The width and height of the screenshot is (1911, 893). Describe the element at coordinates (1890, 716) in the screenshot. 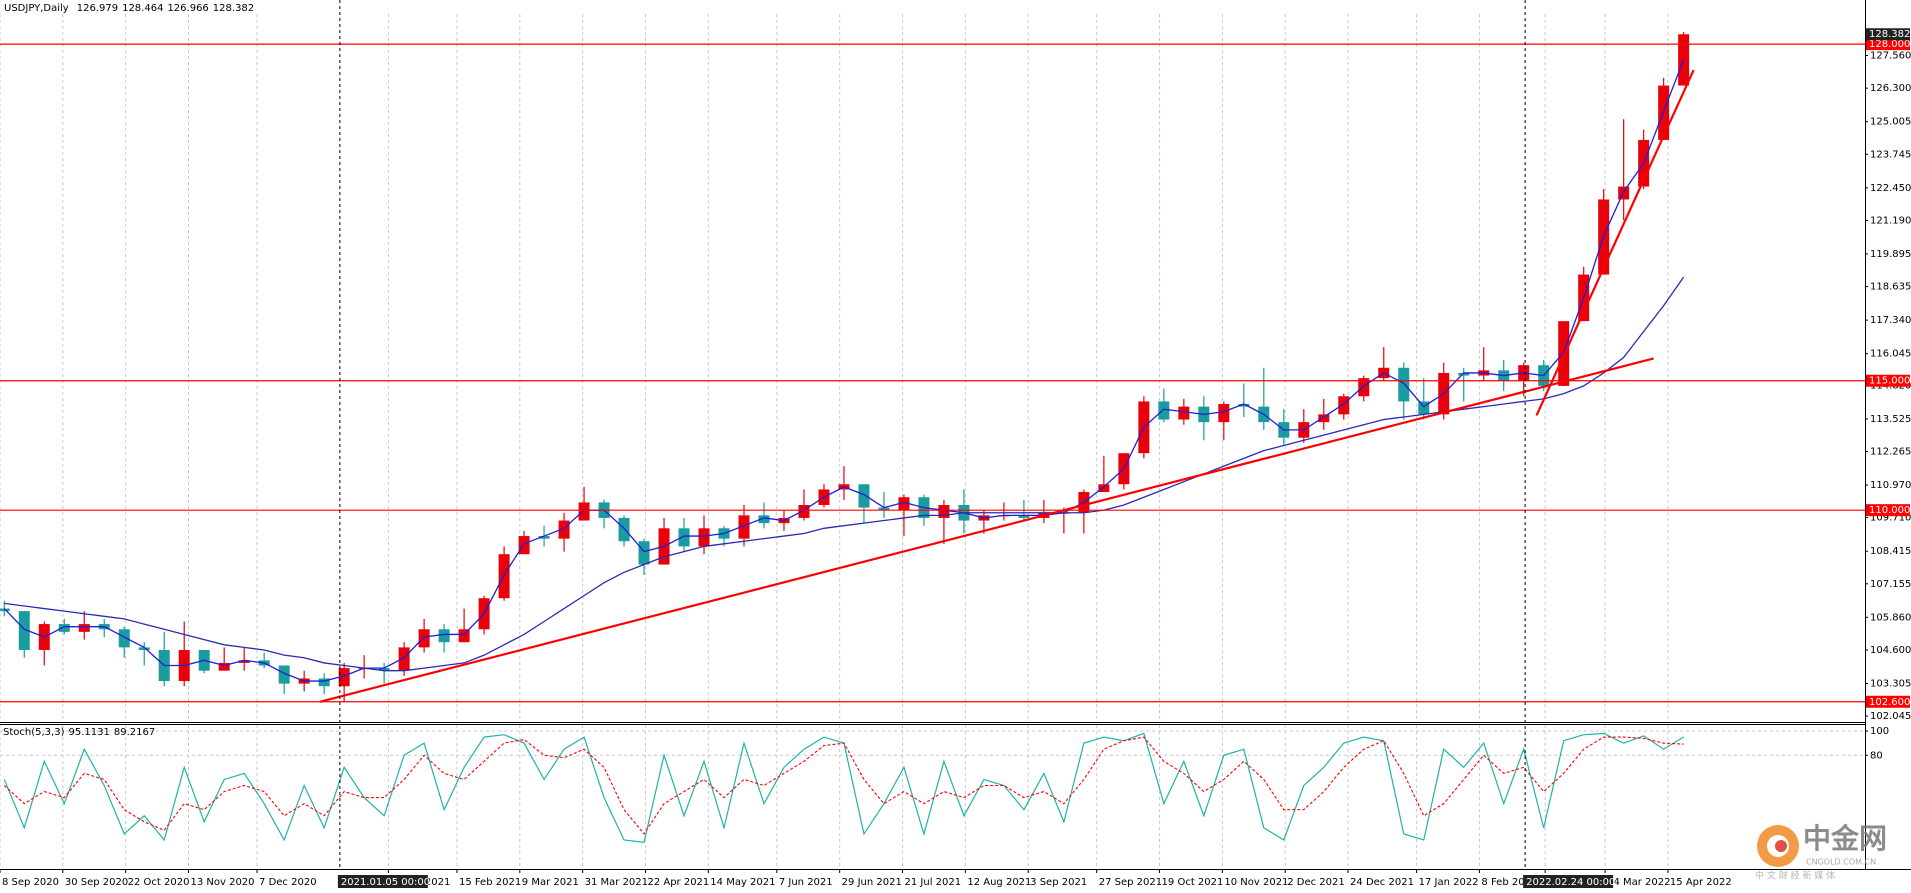

I see `y-tick-label: 102.045` at that location.